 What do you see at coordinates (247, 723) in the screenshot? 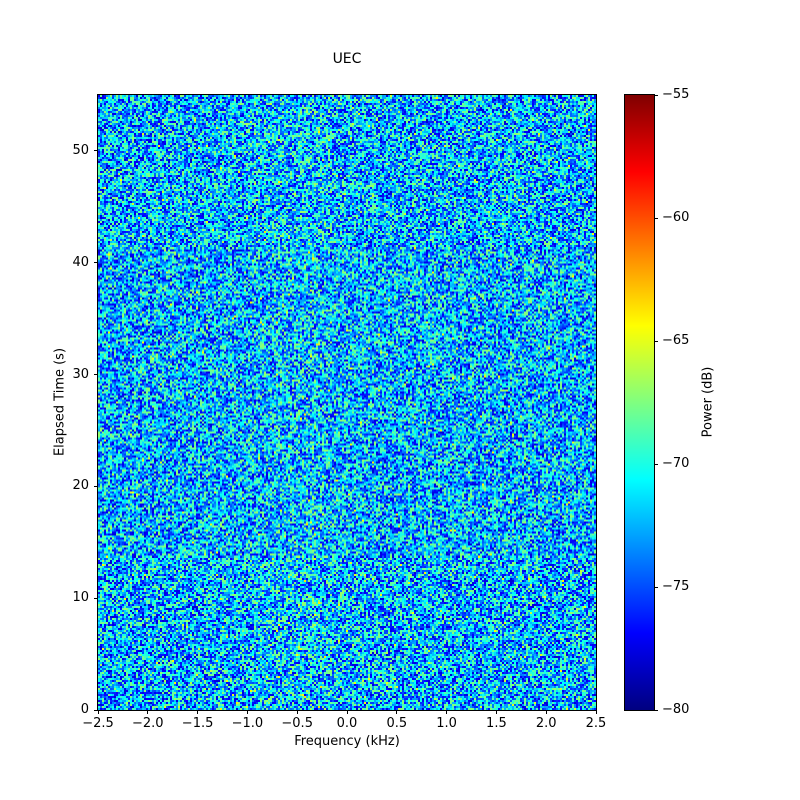
I see `x-tick-label: −1.0` at bounding box center [247, 723].